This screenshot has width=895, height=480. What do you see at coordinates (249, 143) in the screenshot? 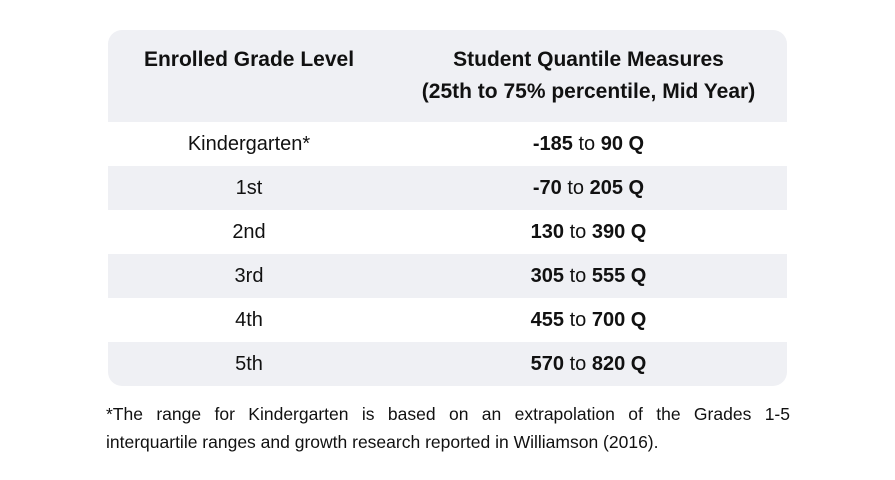
I see `grade-cell: Kindergarten*` at bounding box center [249, 143].